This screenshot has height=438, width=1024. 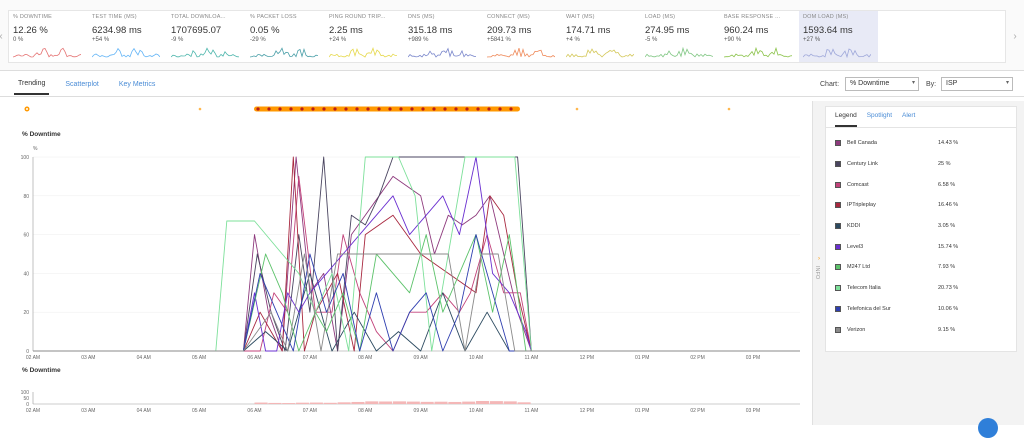 I want to click on legend-item: Bell Canada 14.43 %, so click(x=921, y=143).